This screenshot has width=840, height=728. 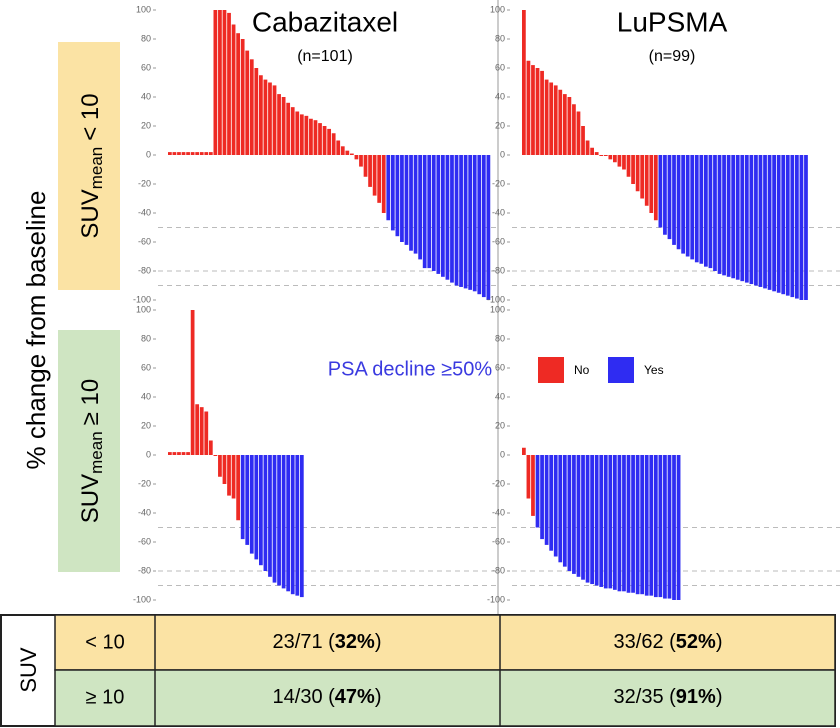 What do you see at coordinates (672, 21) in the screenshot?
I see `column-title: LuPSMA` at bounding box center [672, 21].